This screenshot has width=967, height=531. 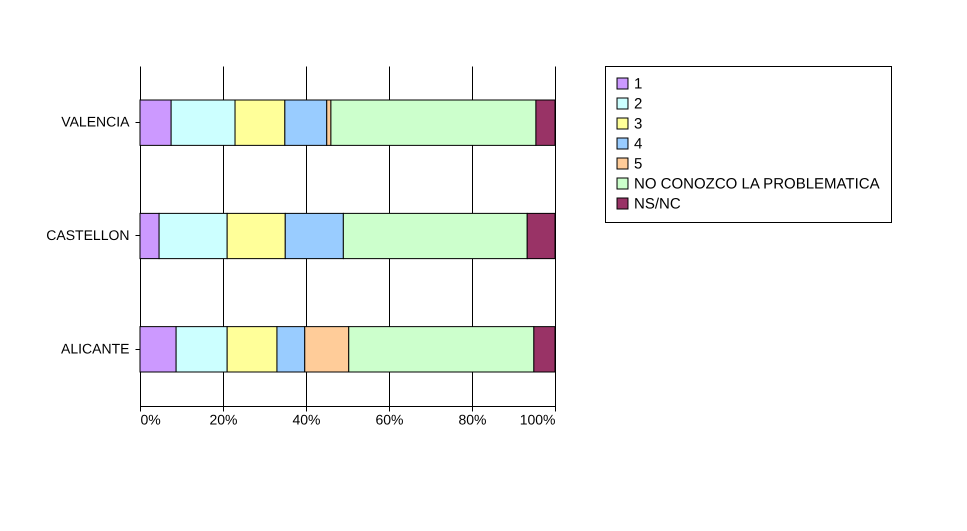 What do you see at coordinates (638, 164) in the screenshot?
I see `legend-label: 5` at bounding box center [638, 164].